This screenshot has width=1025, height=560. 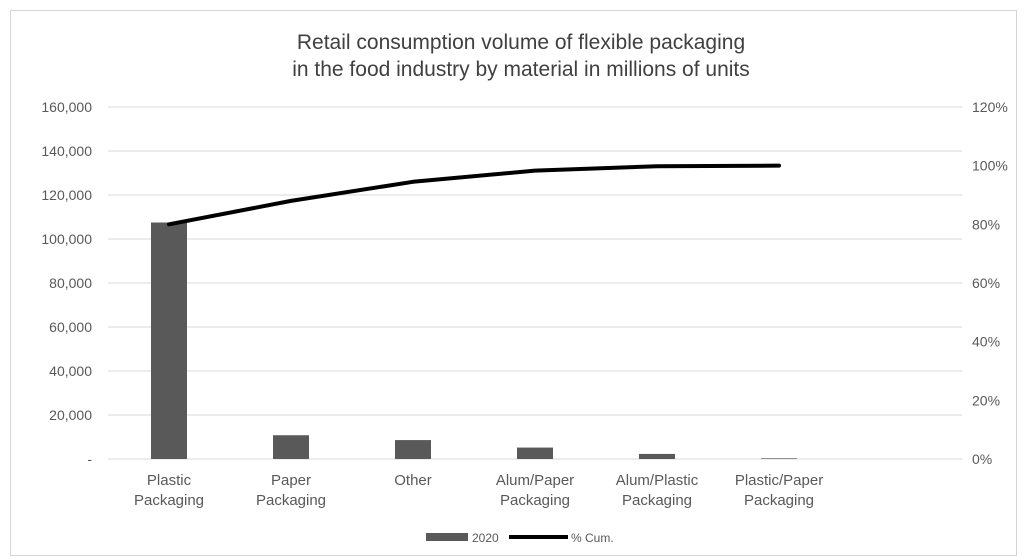 I want to click on right-tick-label: 0%, so click(x=982, y=459).